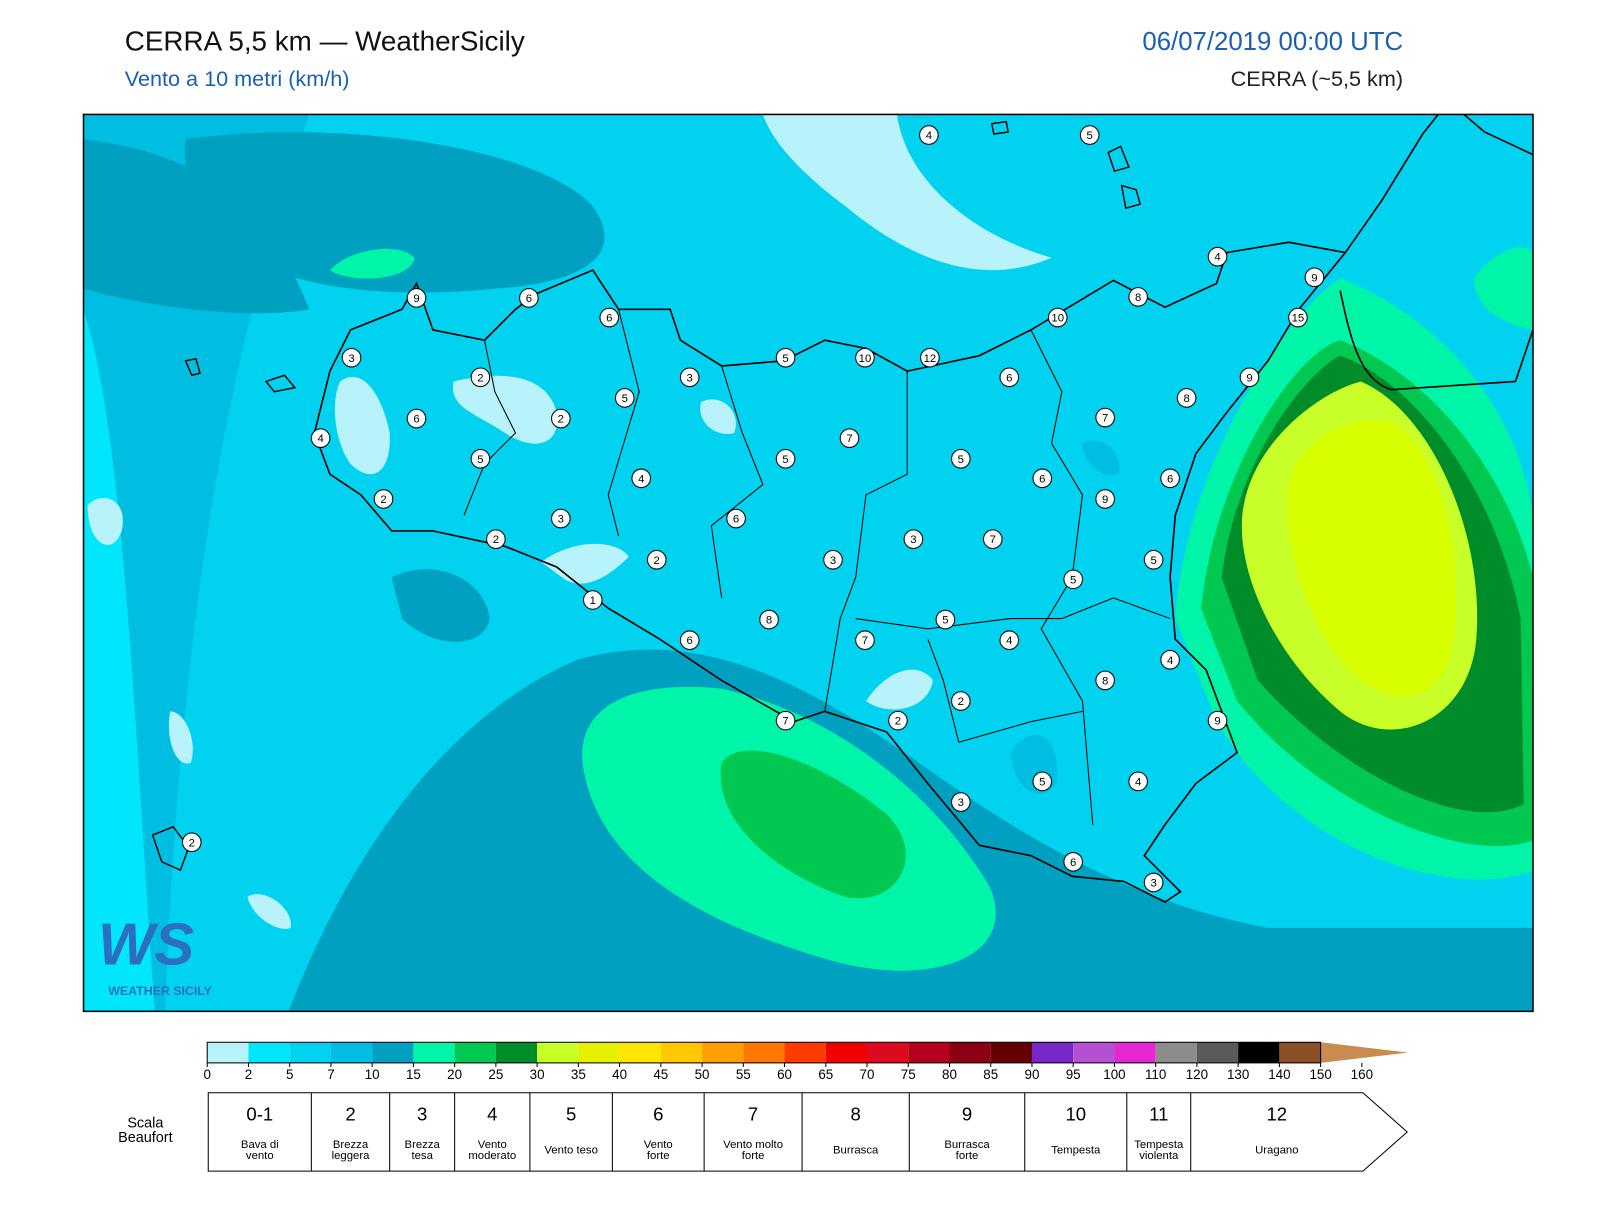 This screenshot has width=1600, height=1205. Describe the element at coordinates (454, 1074) in the screenshot. I see `colorbar-tick-label: 20` at that location.